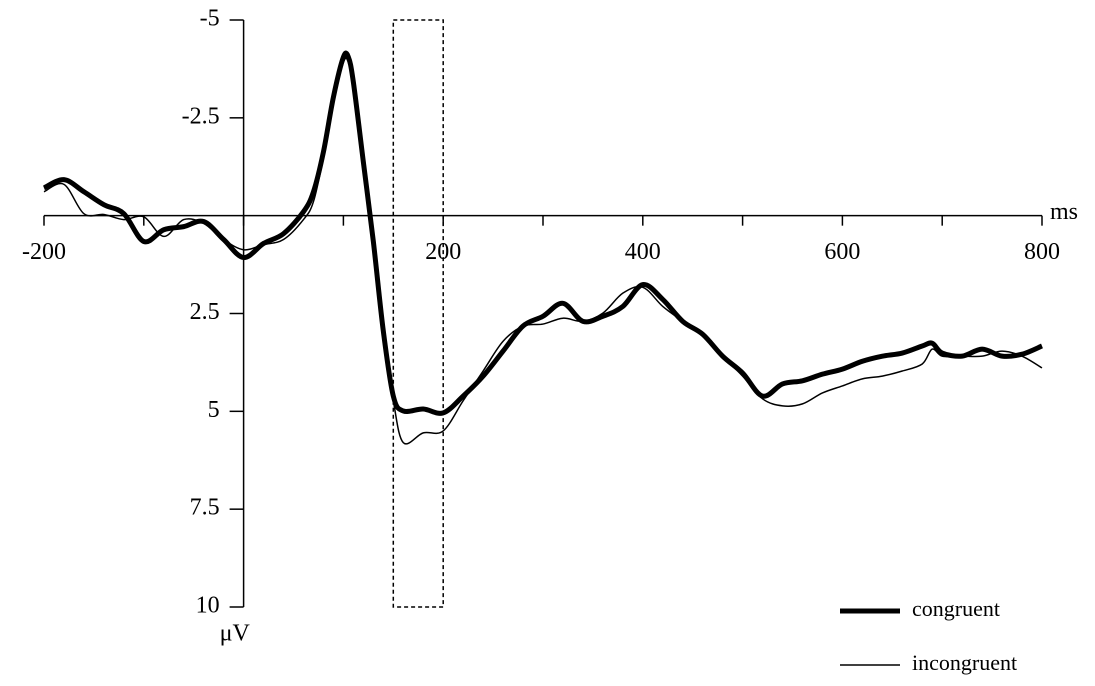 The height and width of the screenshot is (686, 1095). Describe the element at coordinates (208, 606) in the screenshot. I see `y-tick-label: 10` at that location.